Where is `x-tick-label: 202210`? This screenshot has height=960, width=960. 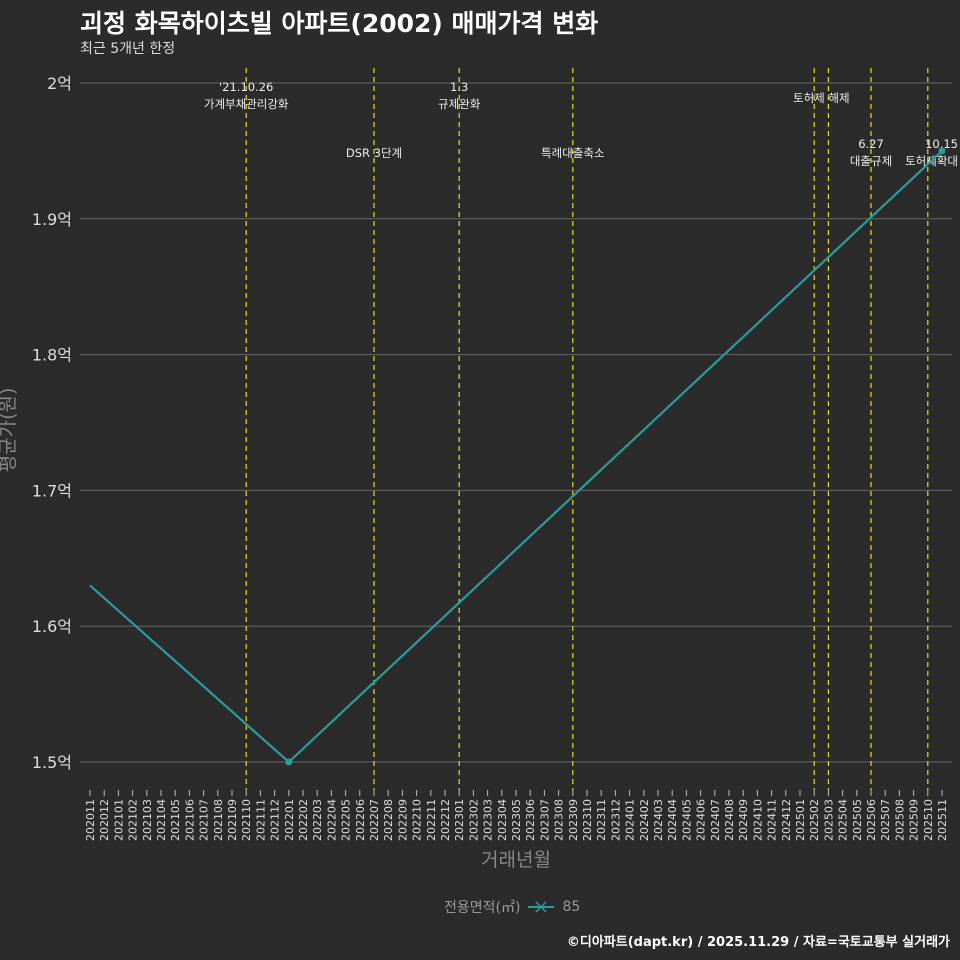 x-tick-label: 202210 is located at coordinates (417, 820).